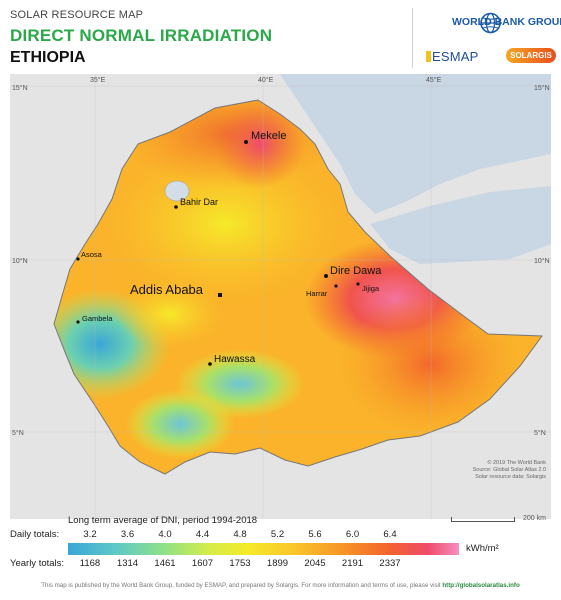 The image size is (561, 600). I want to click on lat-label-10-left: 10°N, so click(20, 261).